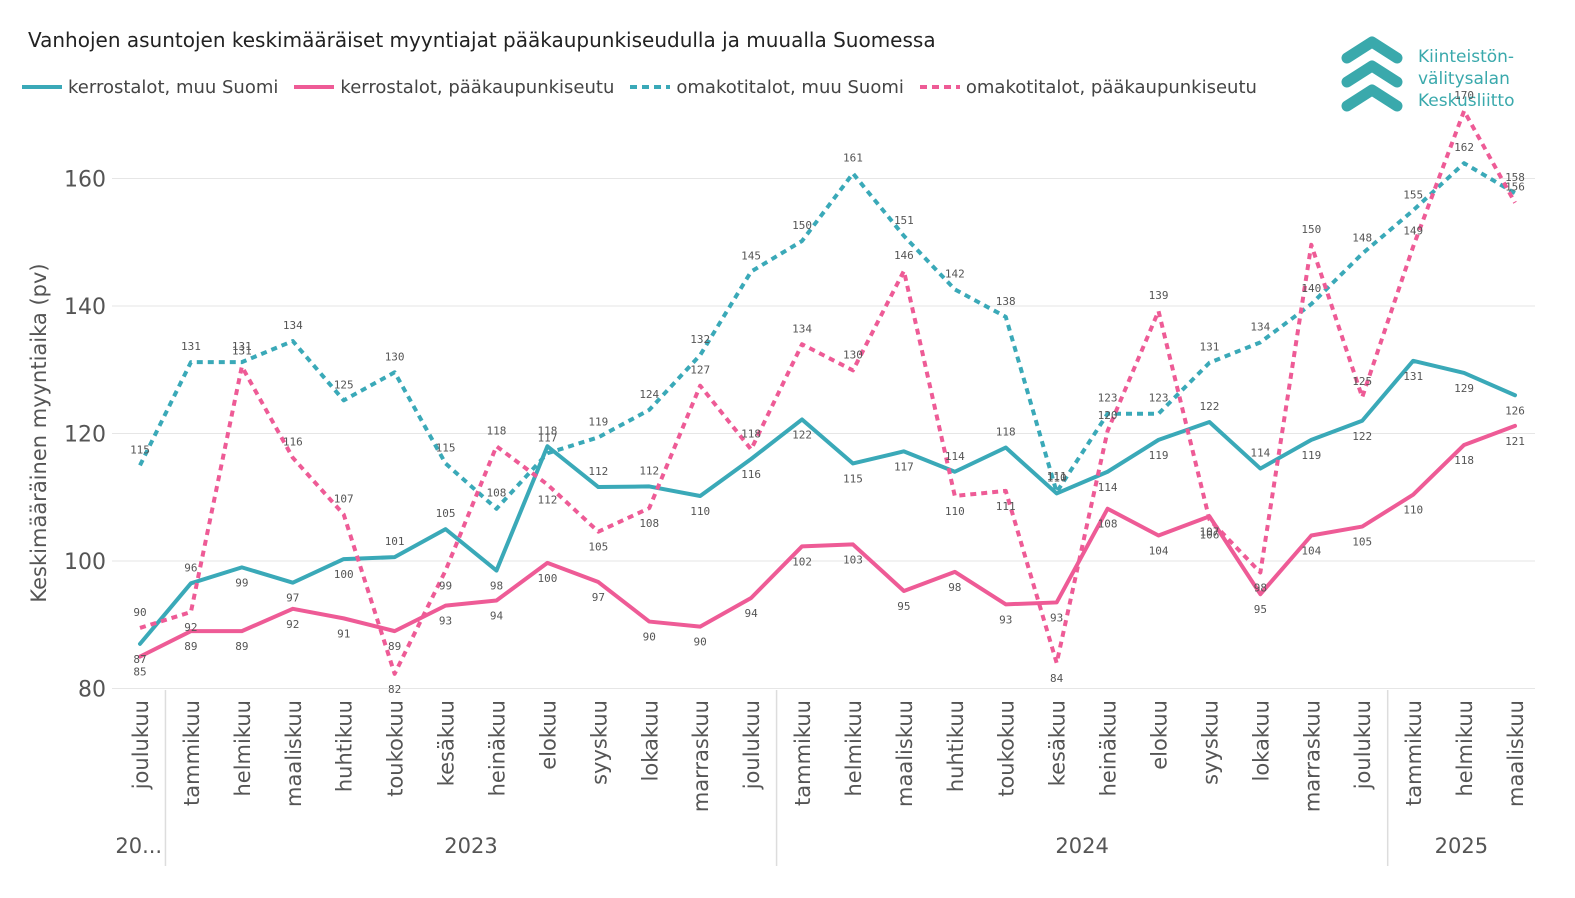 The height and width of the screenshot is (898, 1575). I want to click on data-label: 108, so click(1108, 524).